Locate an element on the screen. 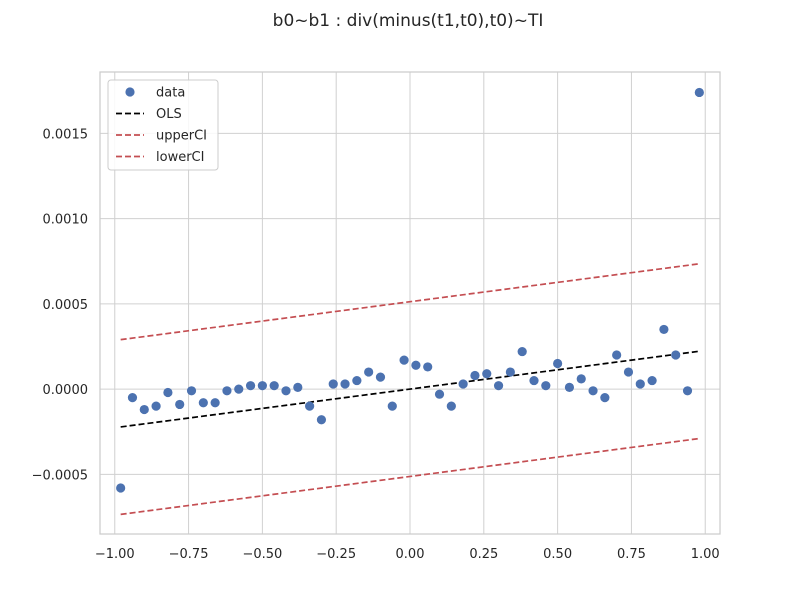 The width and height of the screenshot is (800, 600). lowerci-line is located at coordinates (410, 476).